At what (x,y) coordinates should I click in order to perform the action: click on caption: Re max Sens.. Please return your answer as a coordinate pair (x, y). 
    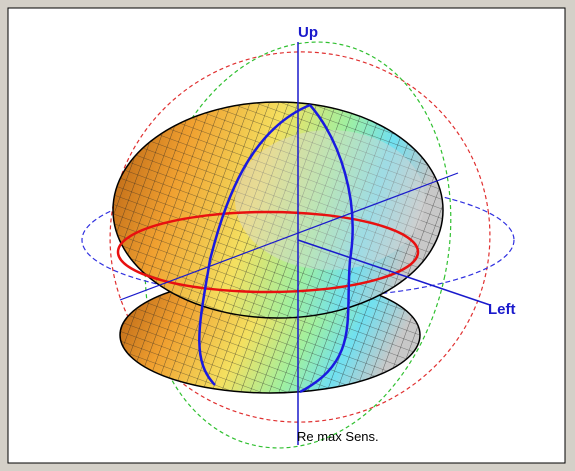
    Looking at the image, I should click on (338, 436).